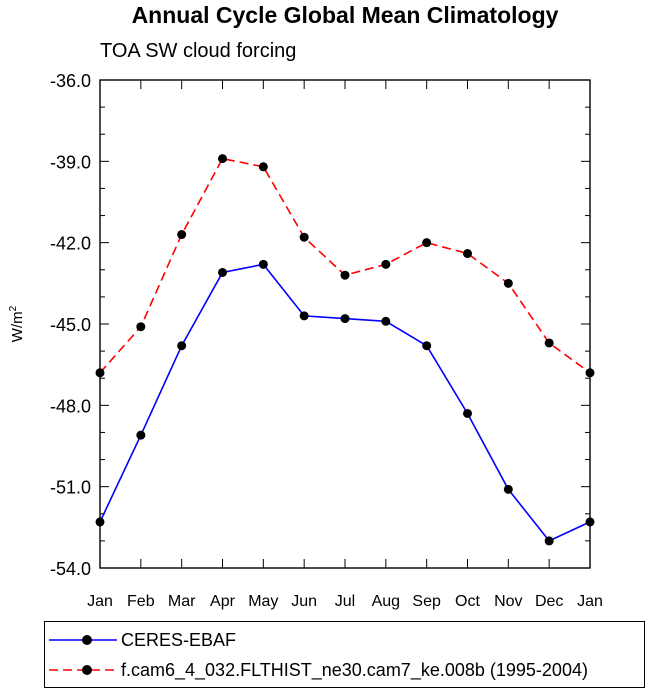 The width and height of the screenshot is (650, 695). Describe the element at coordinates (263, 601) in the screenshot. I see `x-tick-label: May` at that location.